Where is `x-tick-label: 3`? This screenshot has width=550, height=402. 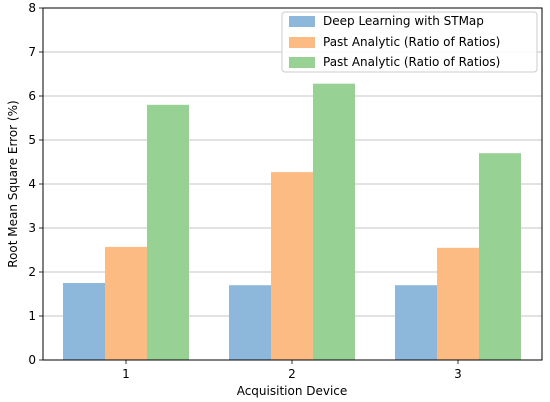 x-tick-label: 3 is located at coordinates (458, 374).